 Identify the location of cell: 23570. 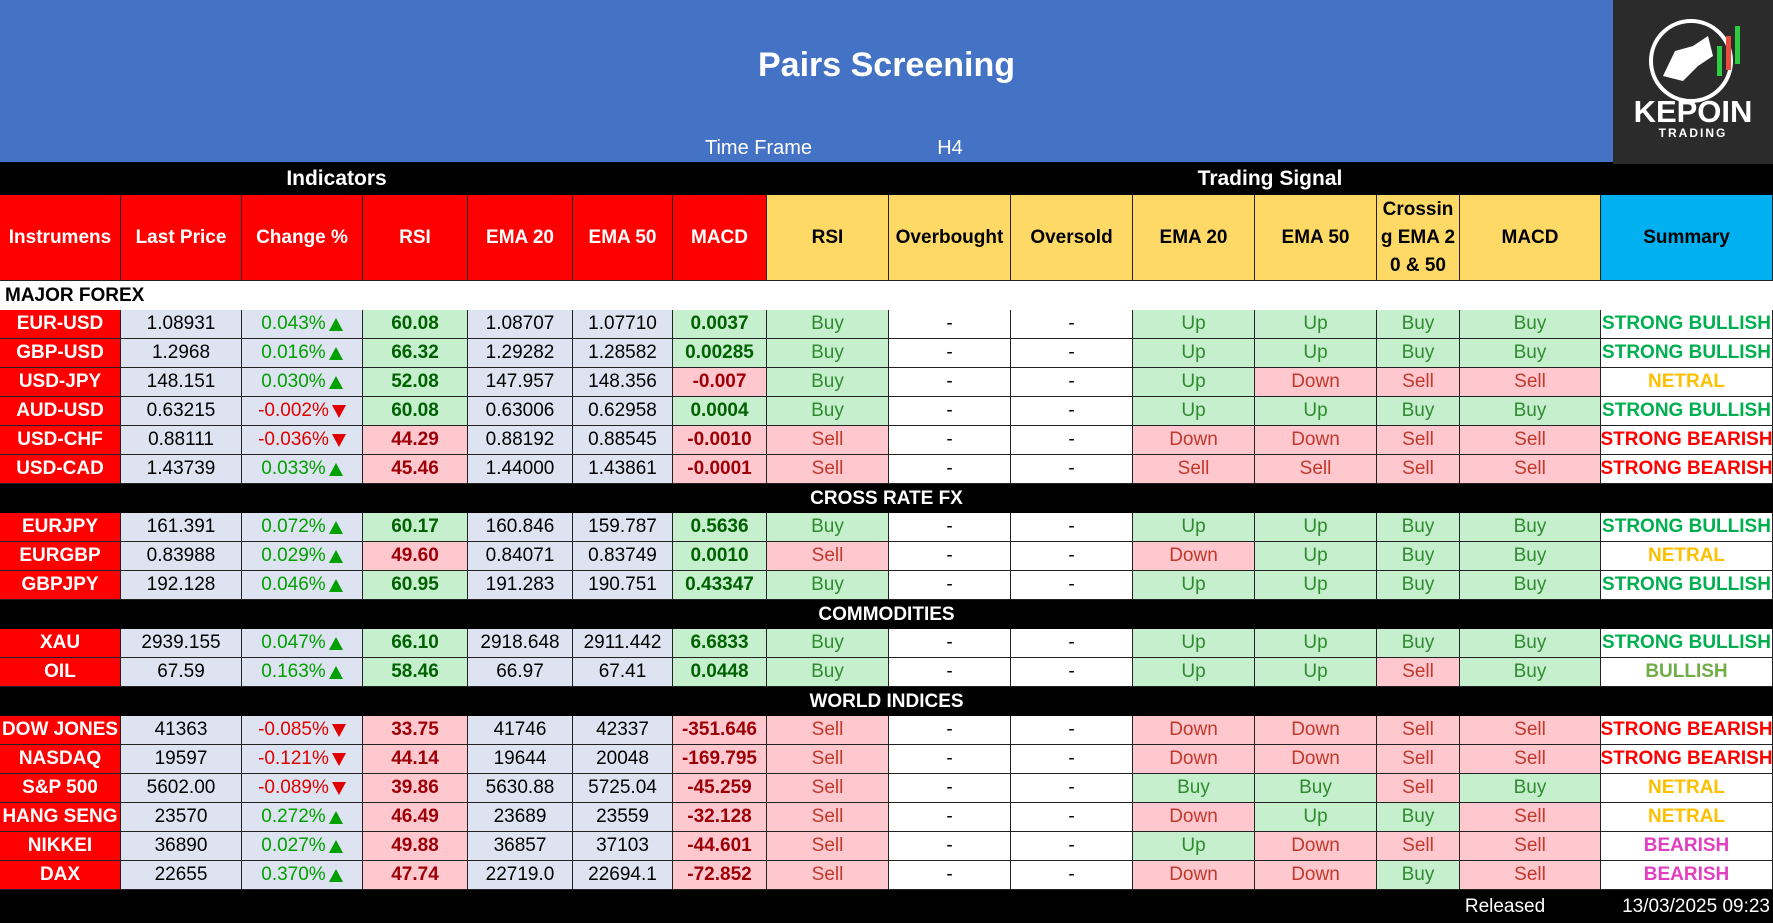
(181, 817).